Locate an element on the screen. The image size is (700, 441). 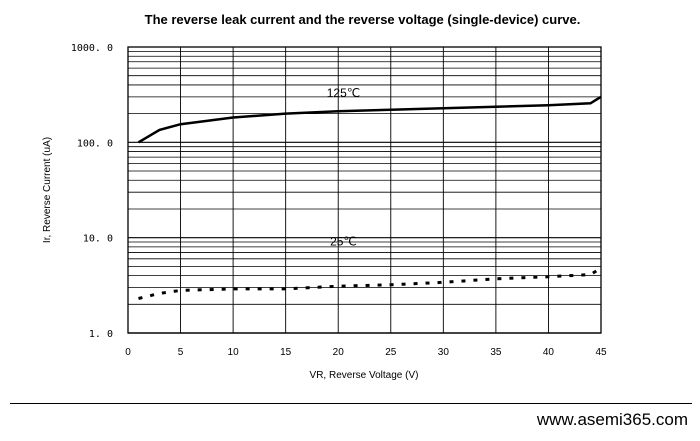
y-tick-label: 1000. 0 is located at coordinates (92, 48).